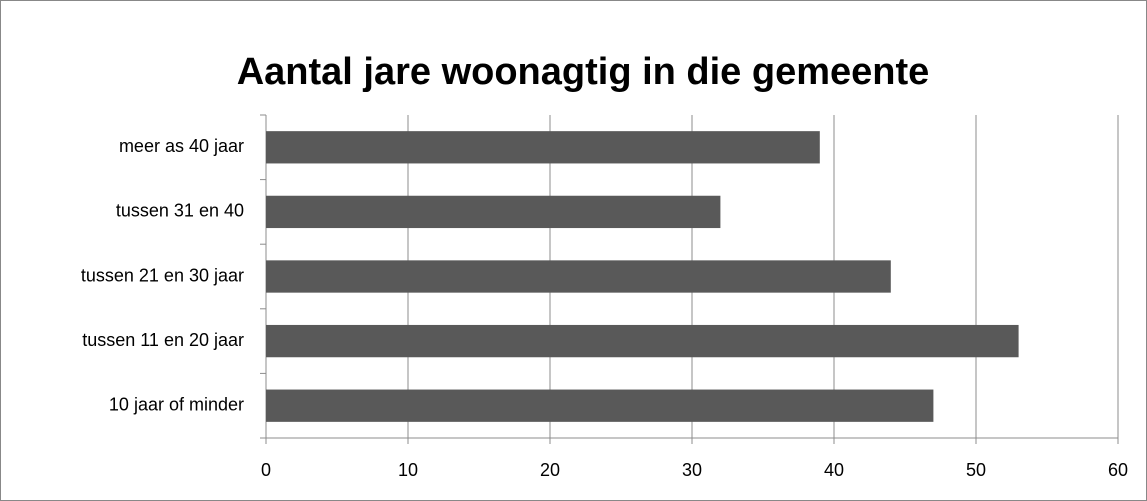 This screenshot has height=501, width=1147. Describe the element at coordinates (163, 340) in the screenshot. I see `y-tick-label: tussen 11 en 20 jaar` at that location.